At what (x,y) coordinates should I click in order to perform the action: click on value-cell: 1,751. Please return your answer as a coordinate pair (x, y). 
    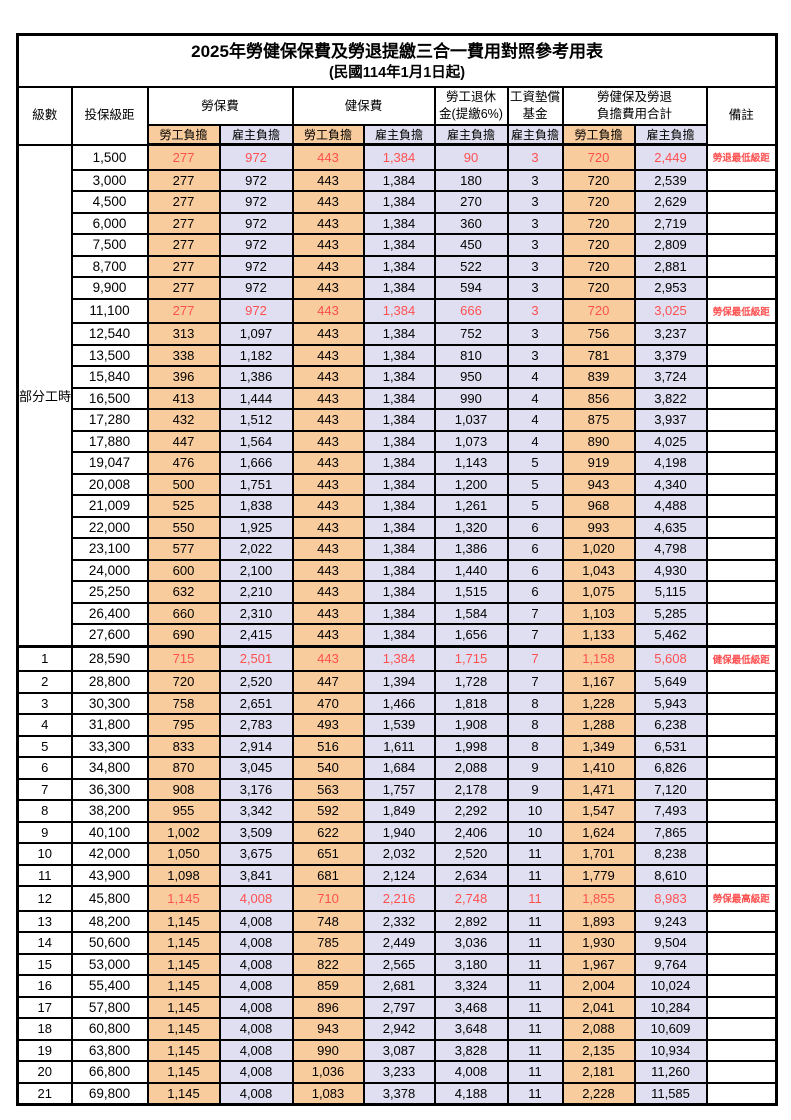
    Looking at the image, I should click on (256, 484).